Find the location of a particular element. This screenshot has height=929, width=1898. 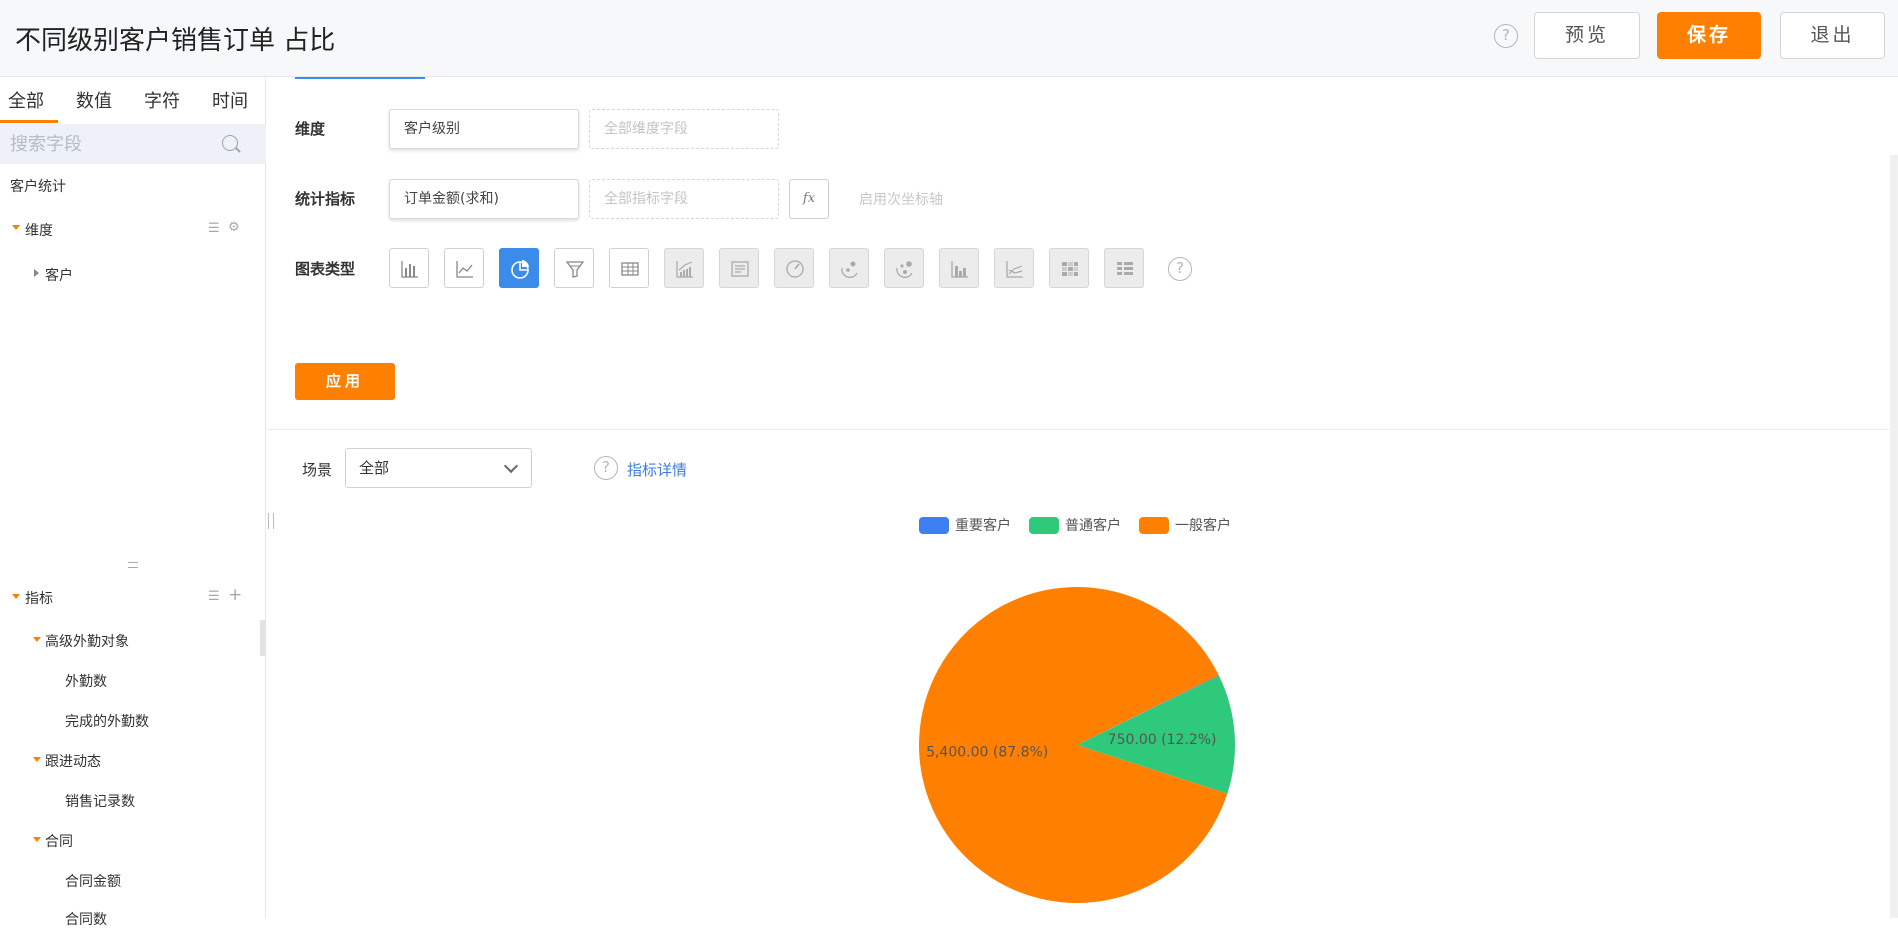

heatmap-icon is located at coordinates (1070, 269).